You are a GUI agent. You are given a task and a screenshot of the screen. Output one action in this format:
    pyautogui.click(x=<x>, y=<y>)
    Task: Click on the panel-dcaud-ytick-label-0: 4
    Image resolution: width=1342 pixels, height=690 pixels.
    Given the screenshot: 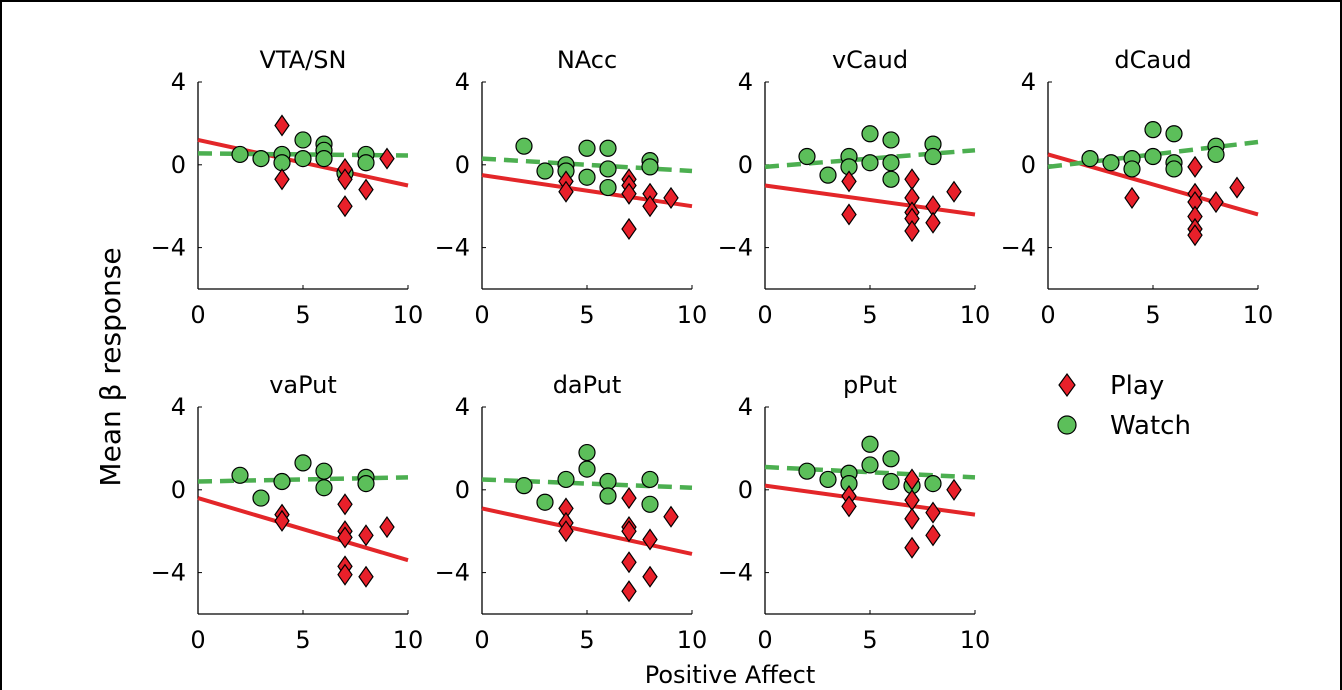 What is the action you would take?
    pyautogui.click(x=1028, y=82)
    